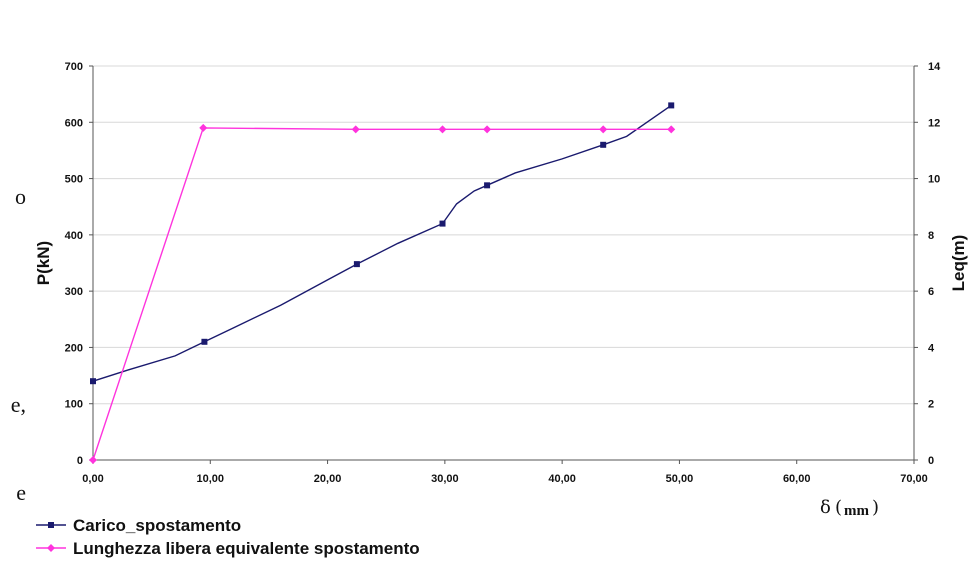  Describe the element at coordinates (856, 511) in the screenshot. I see `x-axis-unit: mm` at that location.